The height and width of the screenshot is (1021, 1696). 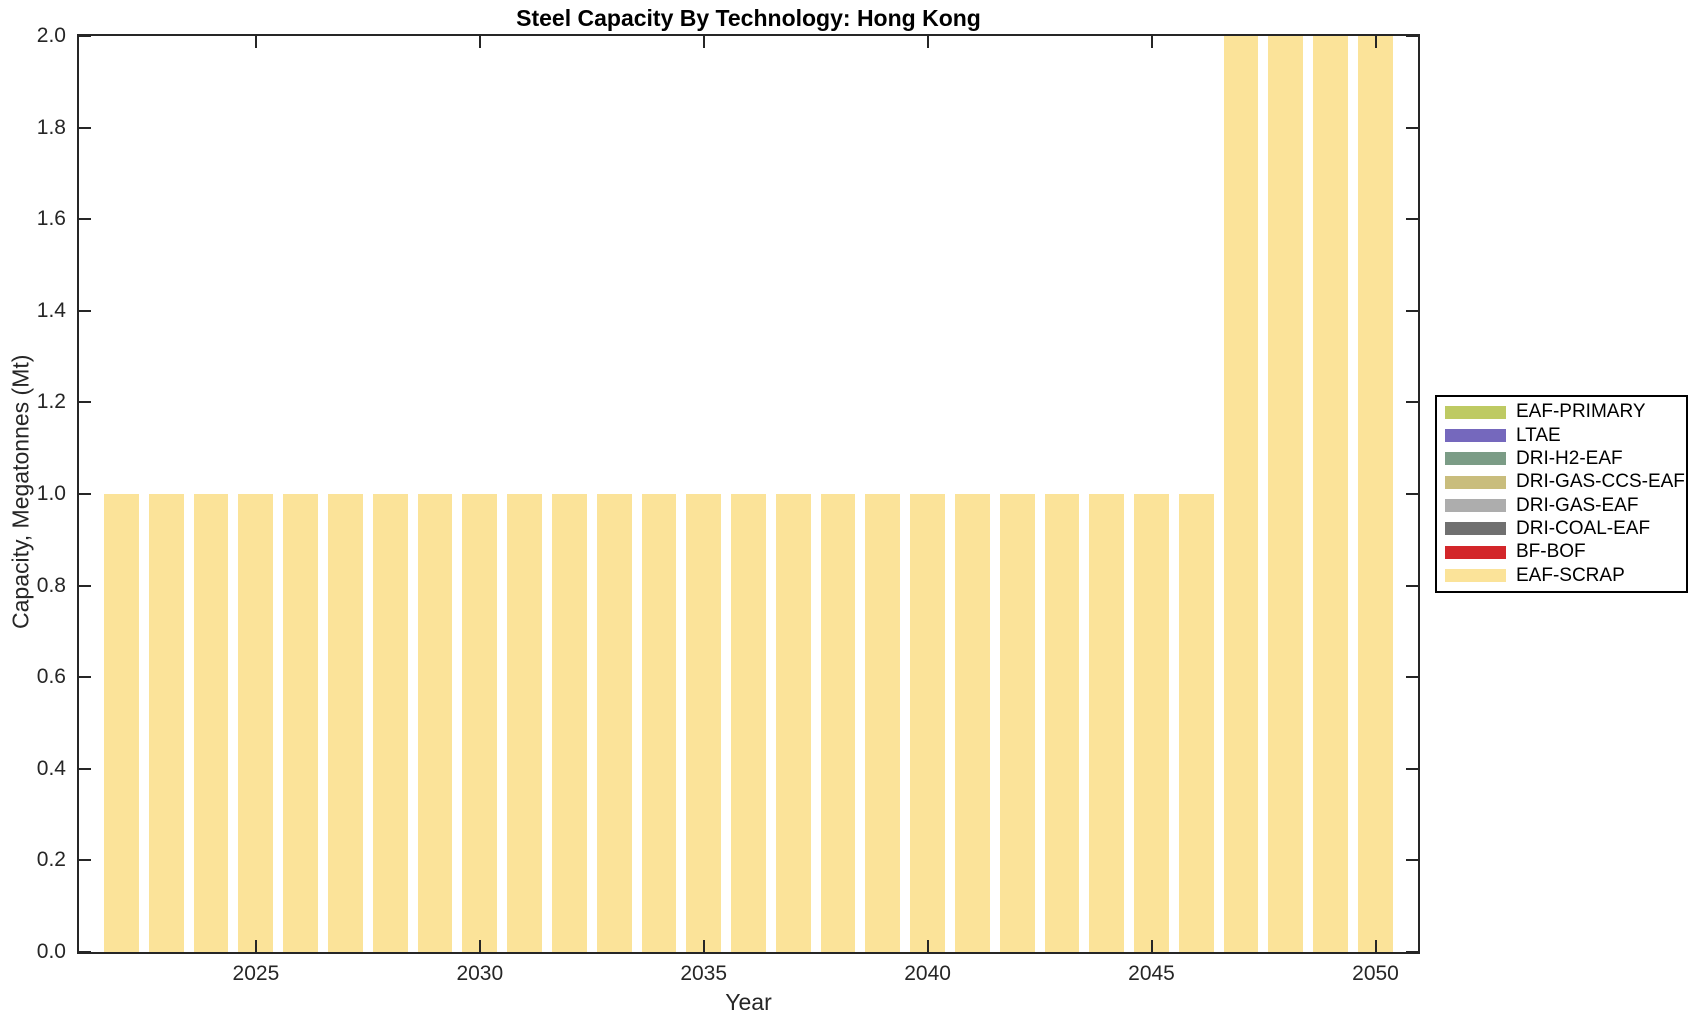 What do you see at coordinates (1241, 494) in the screenshot?
I see `bar-eaf-scrap-2047` at bounding box center [1241, 494].